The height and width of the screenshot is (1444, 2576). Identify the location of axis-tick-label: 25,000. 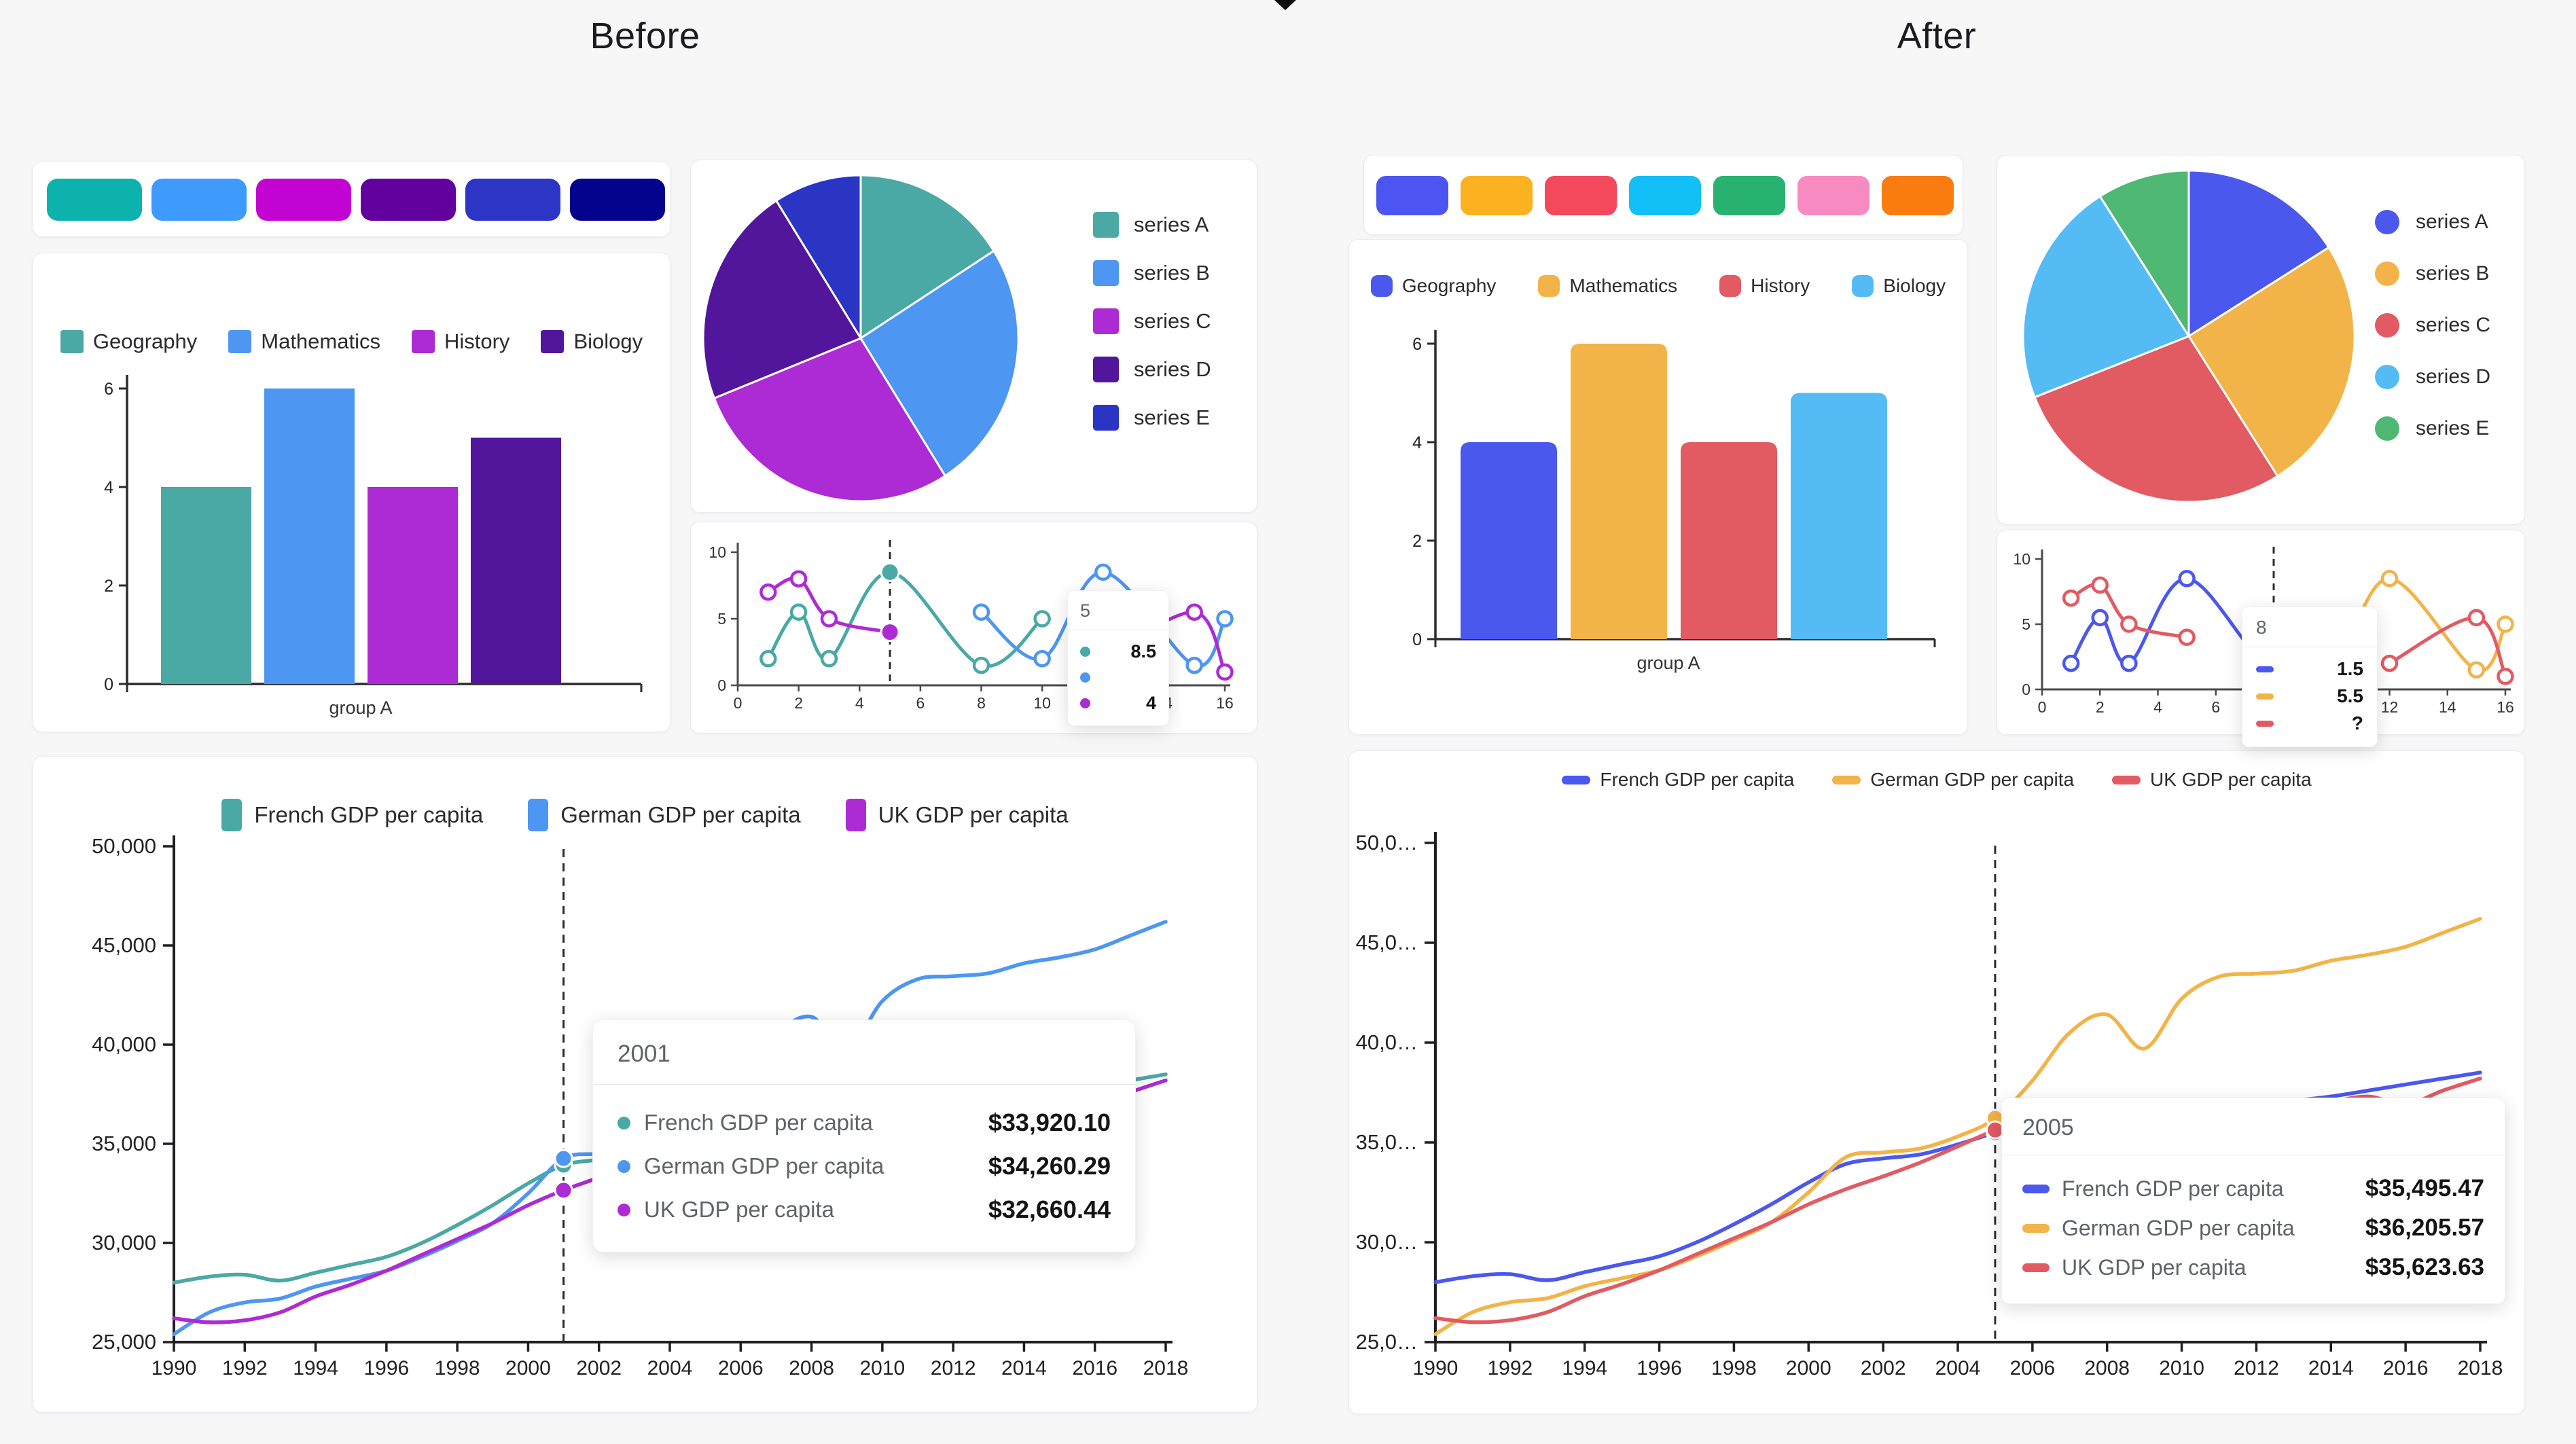
(124, 1342).